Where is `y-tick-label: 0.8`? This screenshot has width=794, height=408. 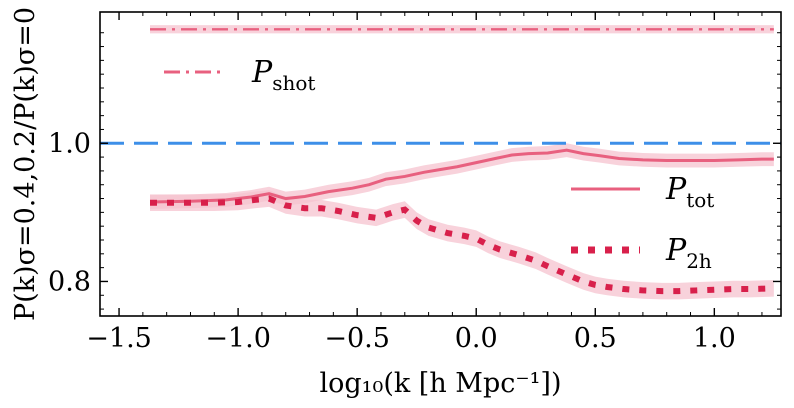 y-tick-label: 0.8 is located at coordinates (69, 281).